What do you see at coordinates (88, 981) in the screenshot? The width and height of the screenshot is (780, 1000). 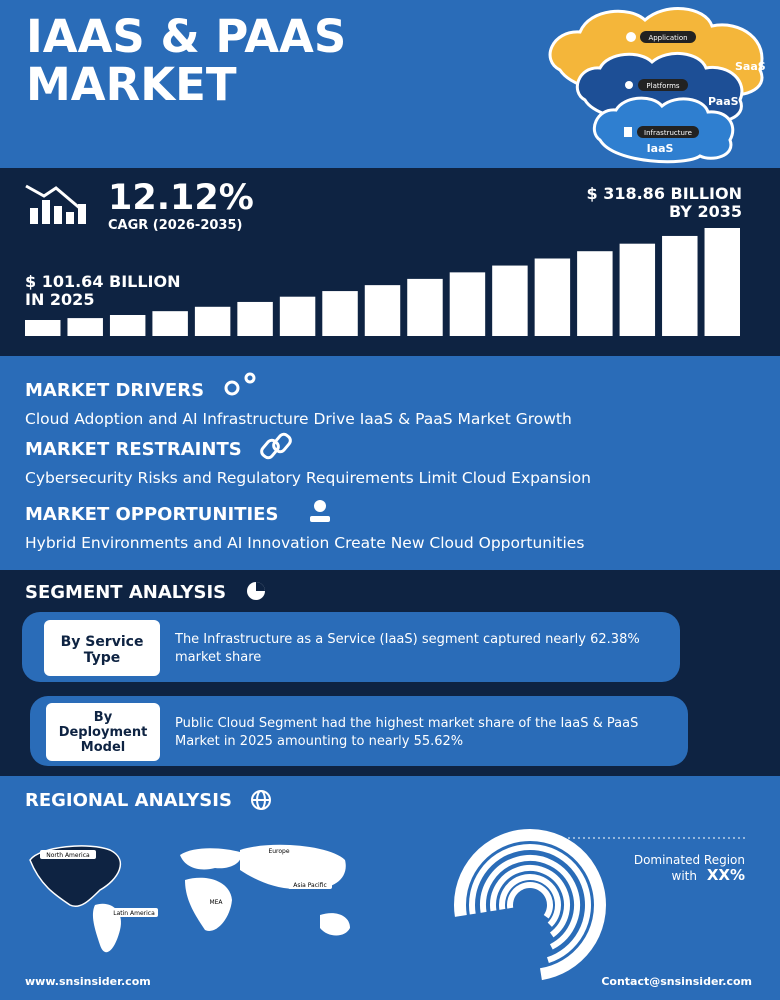 I see `website: www.snsinsider.com` at bounding box center [88, 981].